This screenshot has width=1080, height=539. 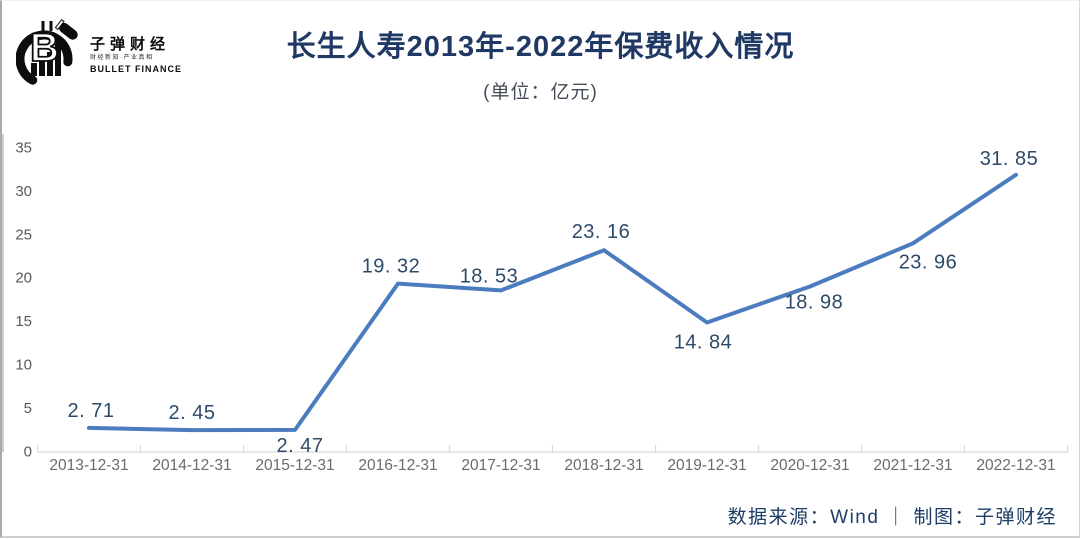 I want to click on logo: B 子弹财经 财经新知·产业真相 BULLET FINANCE, so click(x=116, y=55).